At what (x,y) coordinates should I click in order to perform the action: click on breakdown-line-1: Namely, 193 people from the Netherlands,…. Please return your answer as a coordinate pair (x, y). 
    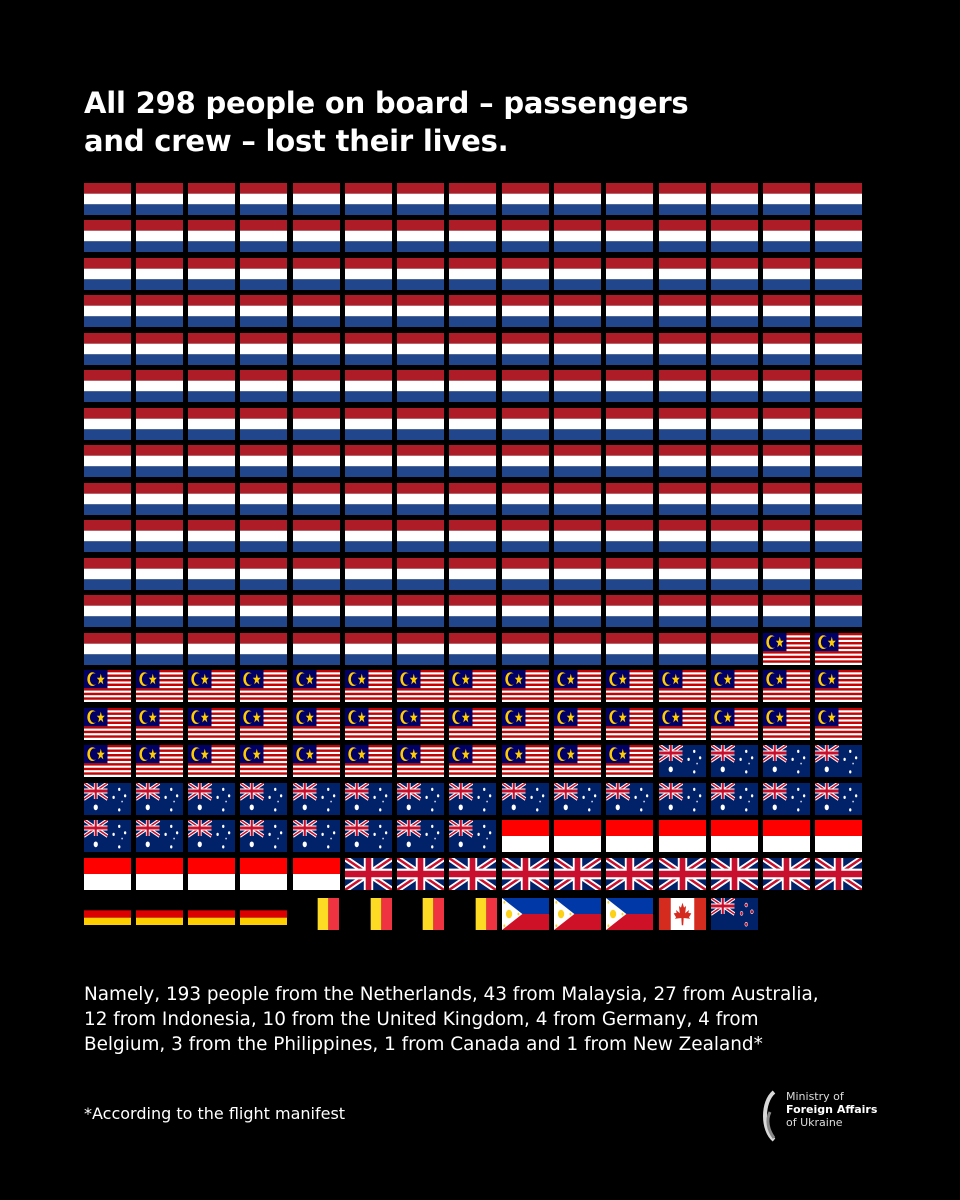
    Looking at the image, I should click on (451, 994).